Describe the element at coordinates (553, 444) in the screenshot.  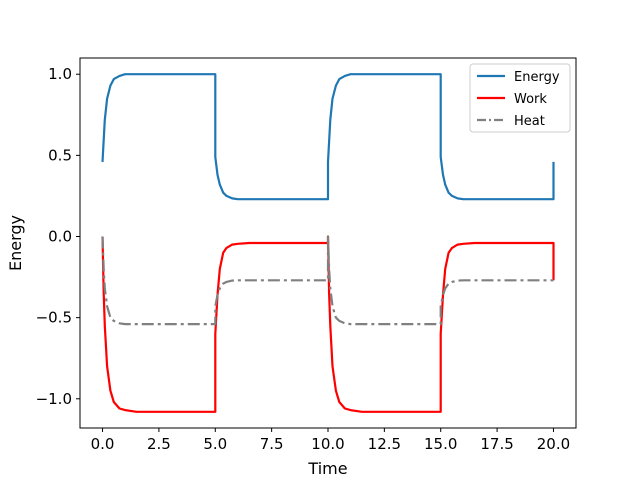
I see `x-tick-label: 20.0` at that location.